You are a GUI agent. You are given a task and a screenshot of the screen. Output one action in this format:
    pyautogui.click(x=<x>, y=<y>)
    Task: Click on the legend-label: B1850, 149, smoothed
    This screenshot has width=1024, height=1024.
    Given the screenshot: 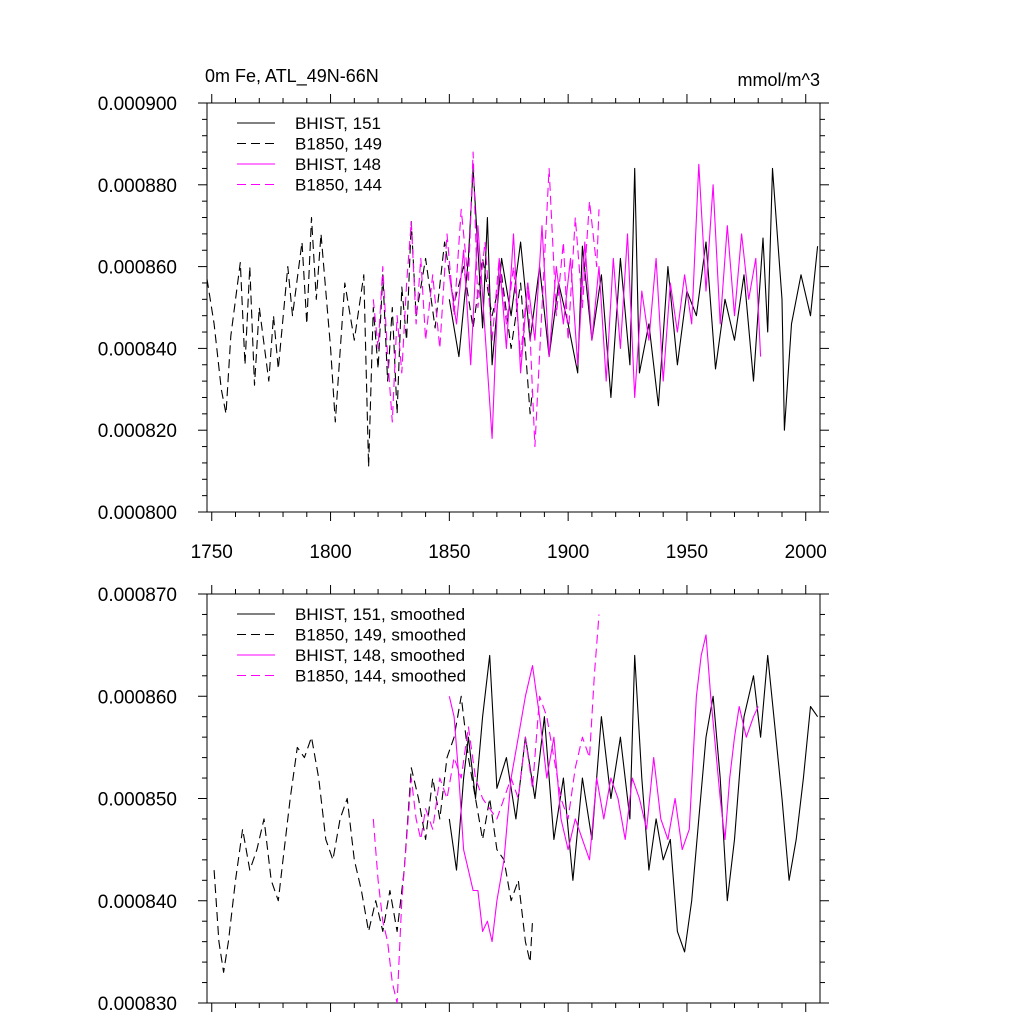 What is the action you would take?
    pyautogui.click(x=380, y=635)
    